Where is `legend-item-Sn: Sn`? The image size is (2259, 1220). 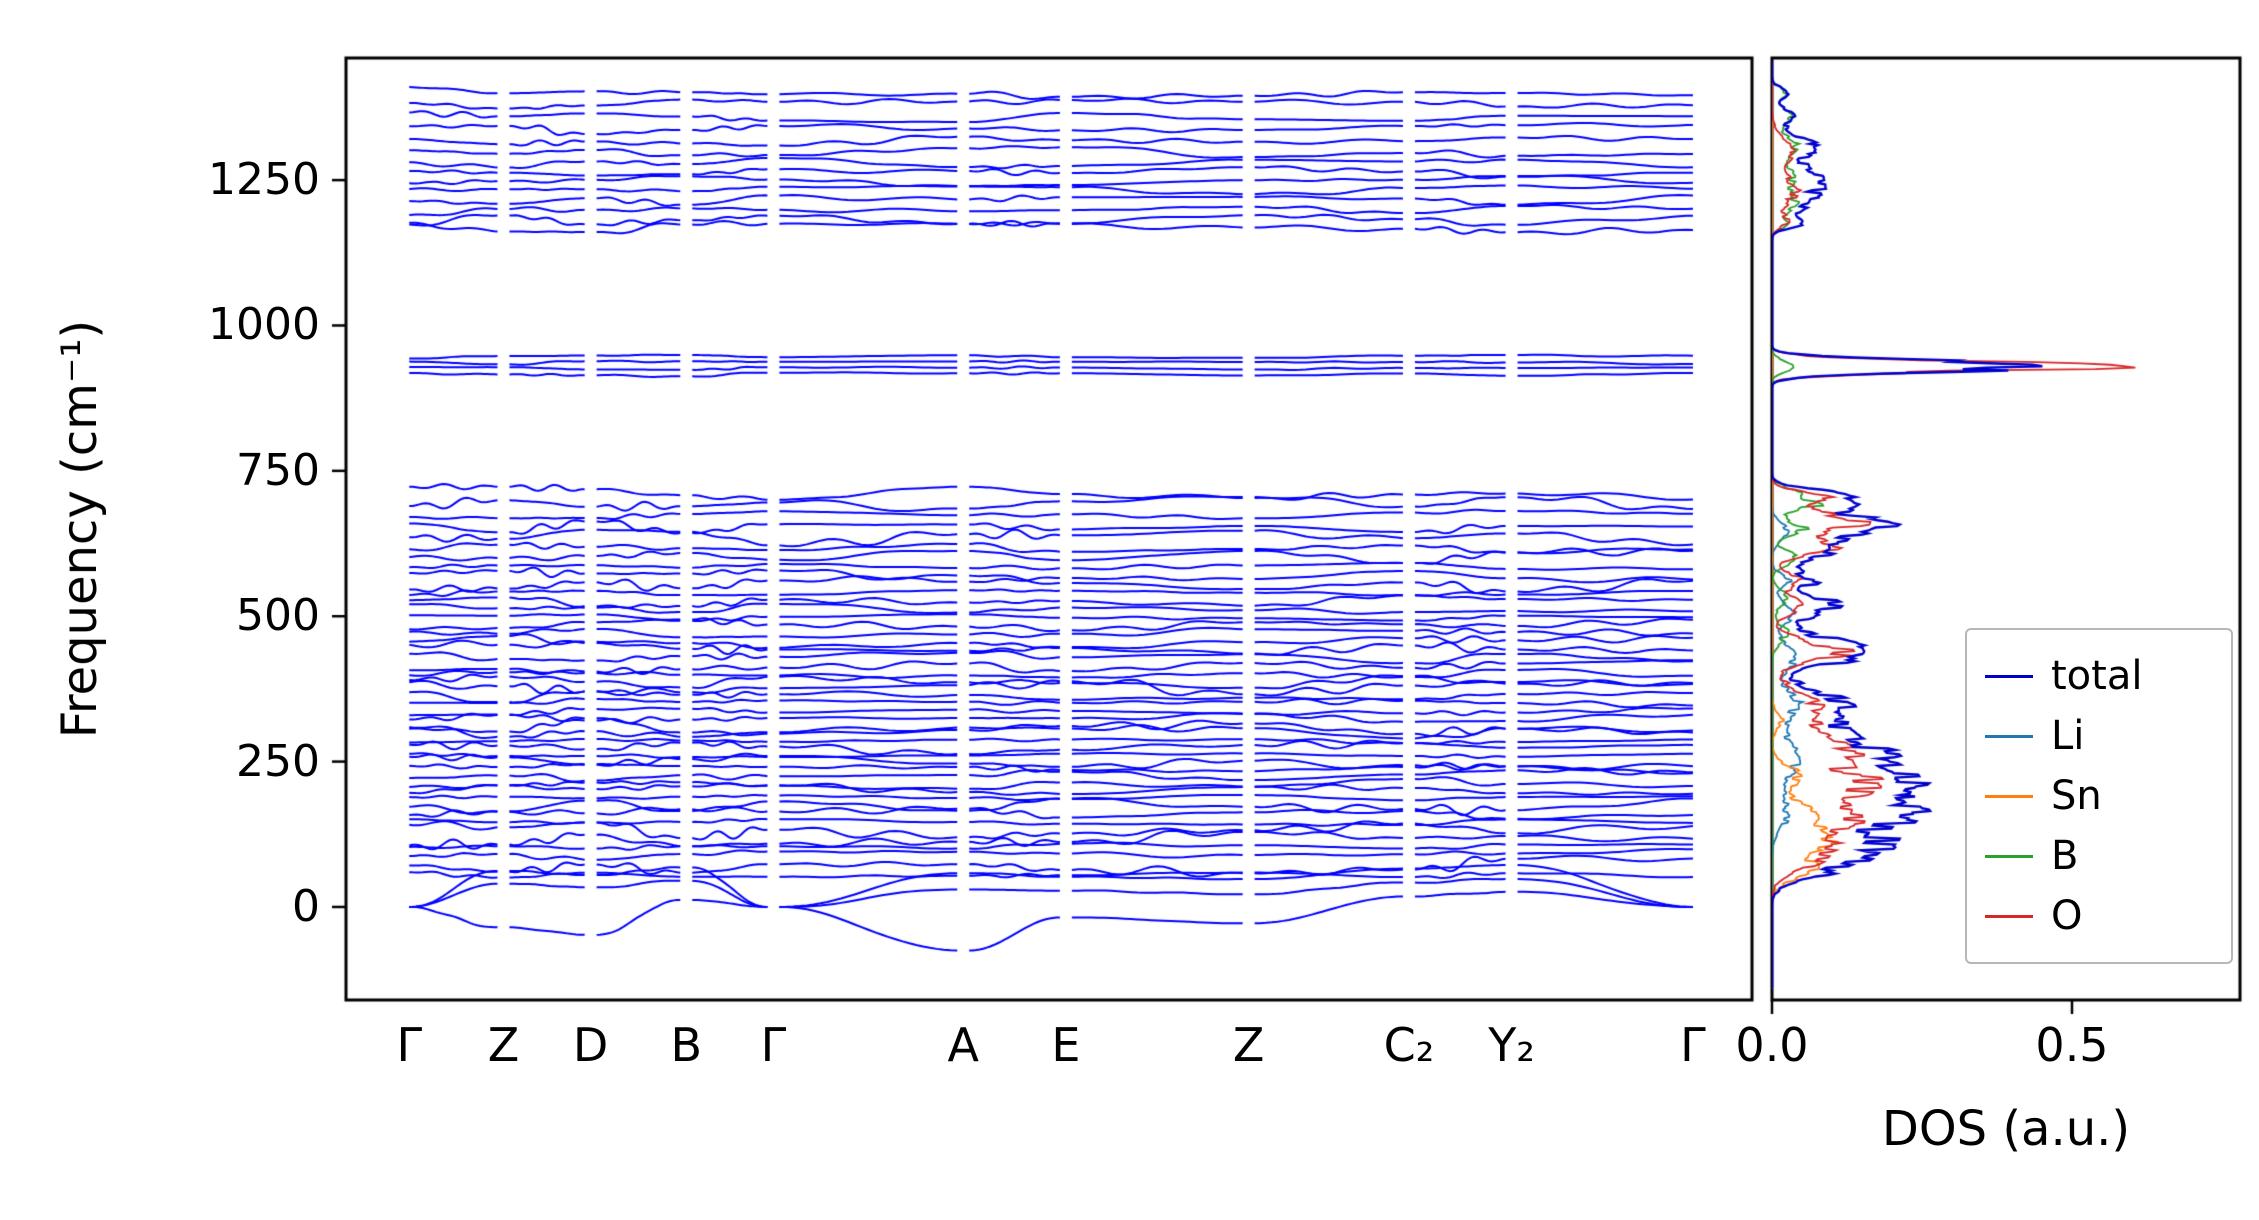
legend-item-Sn: Sn is located at coordinates (2103, 796).